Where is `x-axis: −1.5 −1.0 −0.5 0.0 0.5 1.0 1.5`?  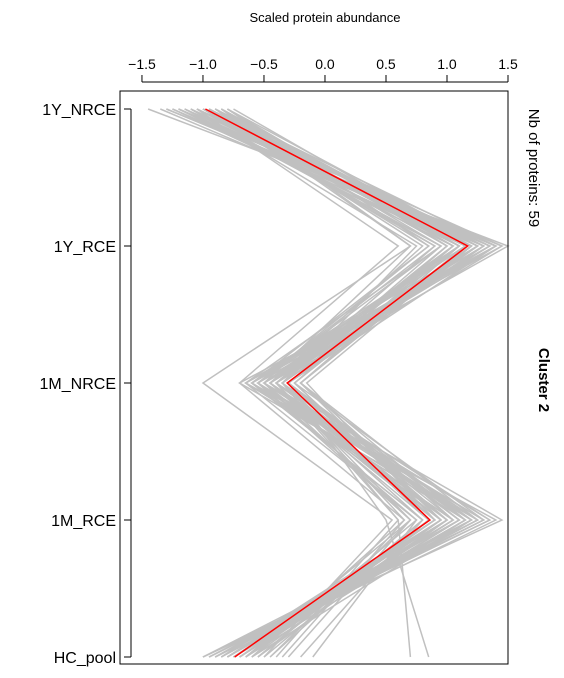 x-axis: −1.5 −1.0 −0.5 0.0 0.5 1.0 1.5 is located at coordinates (323, 69).